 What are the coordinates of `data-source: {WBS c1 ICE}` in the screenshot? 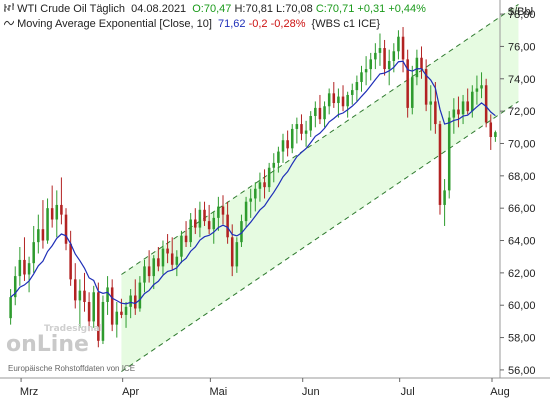 It's located at (346, 24).